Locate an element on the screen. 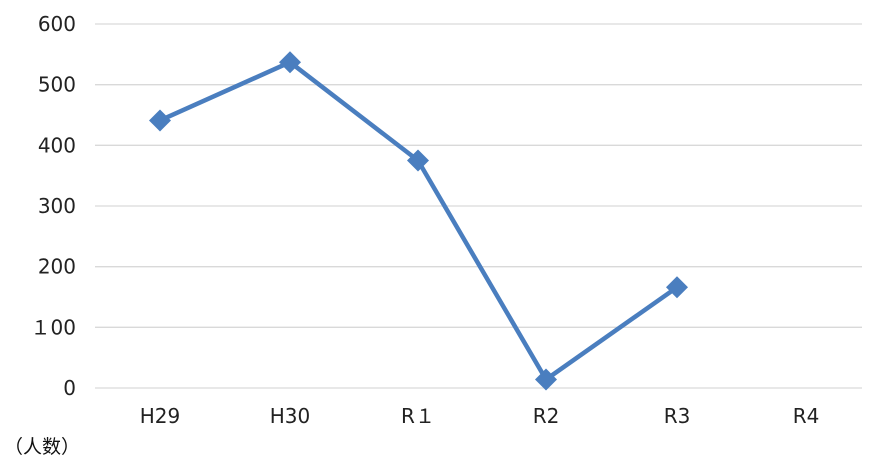 This screenshot has height=459, width=879. y-tick-label: 0 is located at coordinates (69, 388).